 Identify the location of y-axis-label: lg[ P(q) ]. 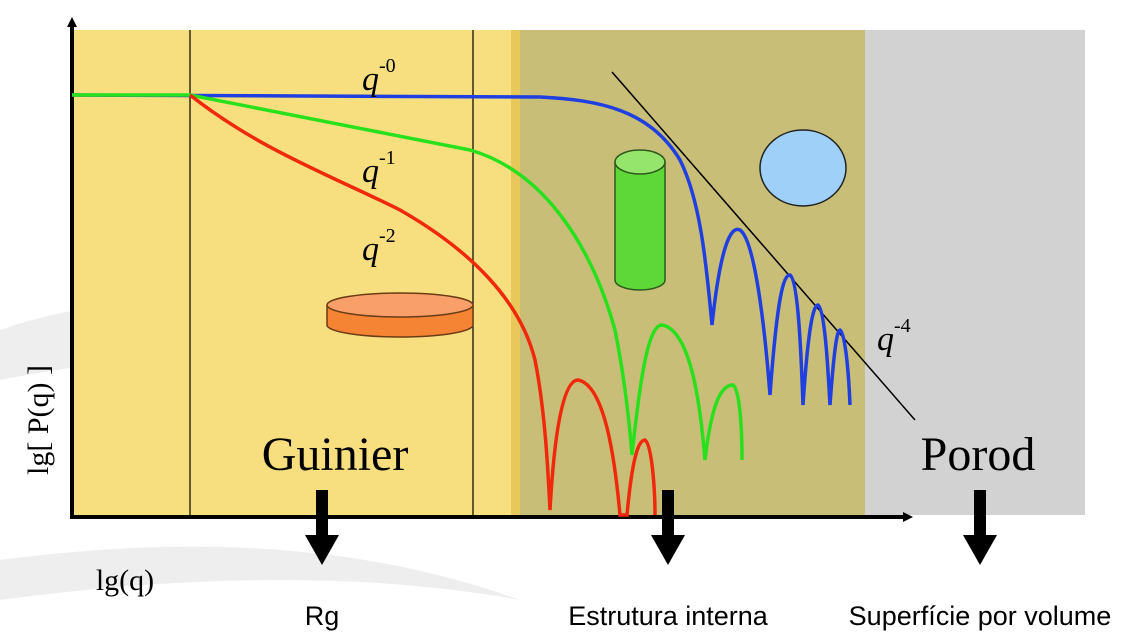
(38, 420).